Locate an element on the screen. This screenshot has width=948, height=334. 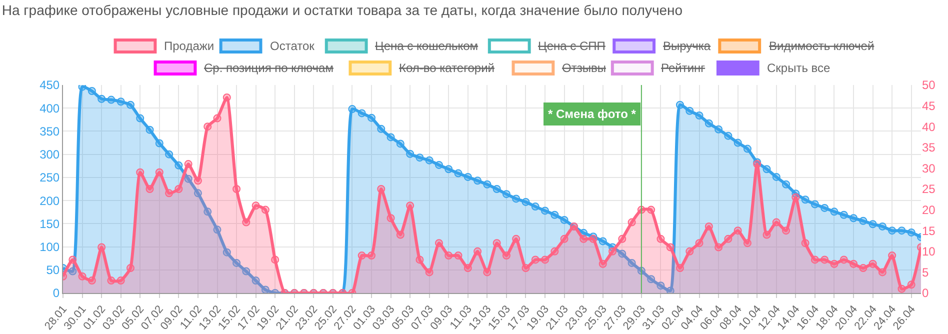
legend-label: Остаток is located at coordinates (293, 46).